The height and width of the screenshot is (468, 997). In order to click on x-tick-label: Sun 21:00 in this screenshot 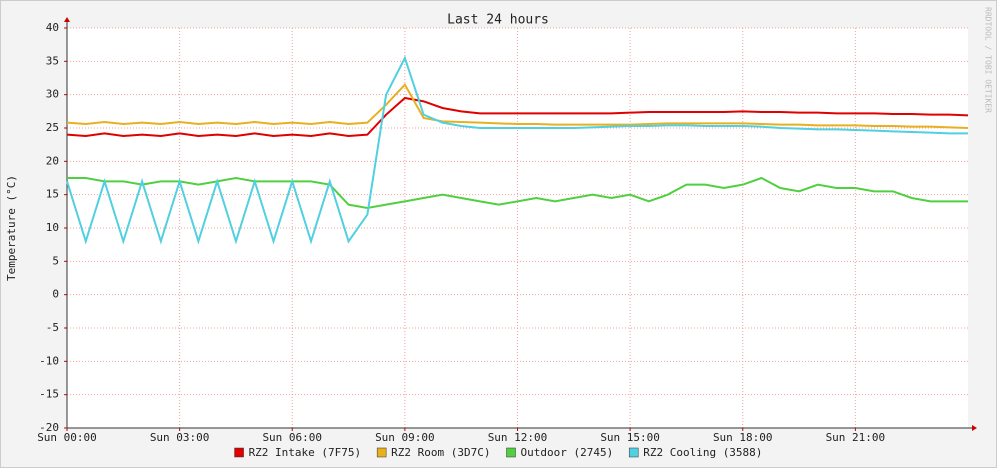, I will do `click(856, 437)`.